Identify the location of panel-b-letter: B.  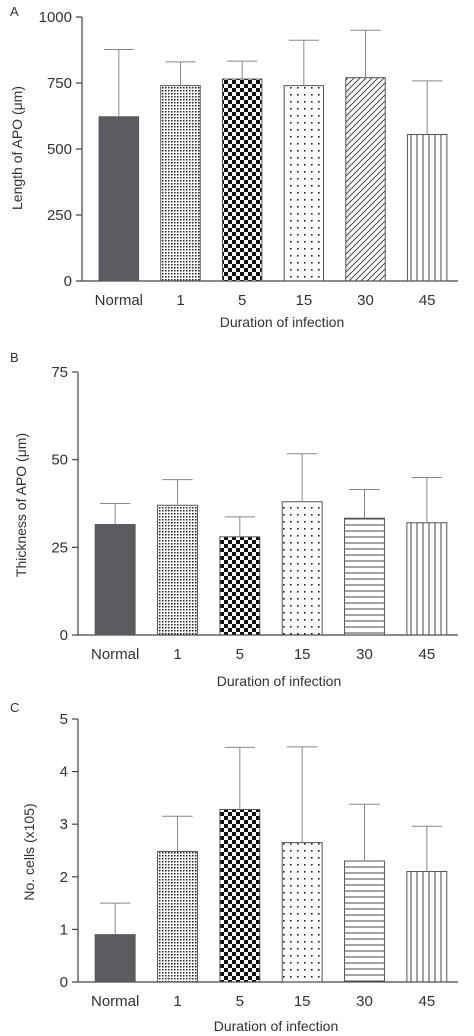
(14, 357).